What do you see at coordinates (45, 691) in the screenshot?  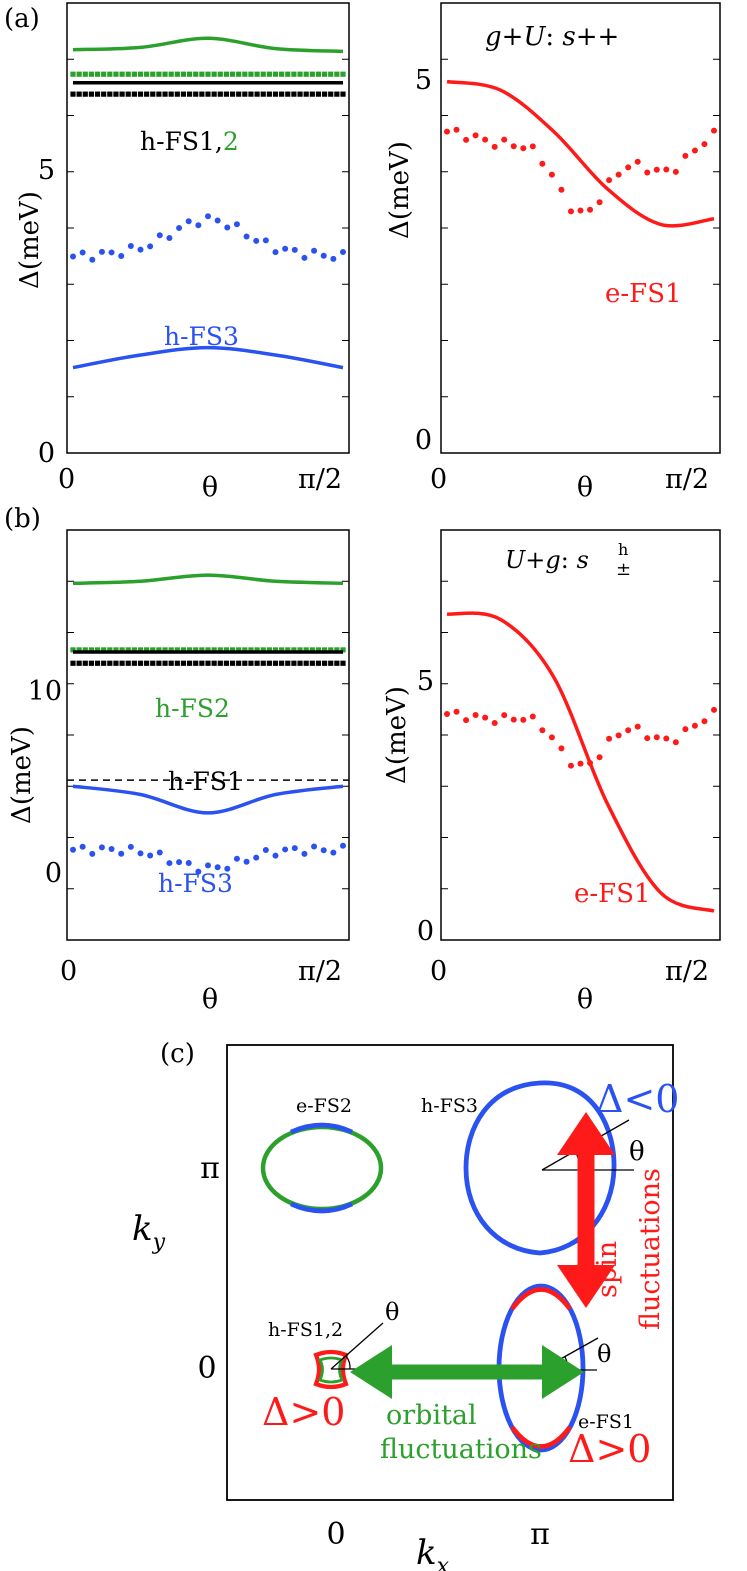 I see `y-tick-label: 10` at bounding box center [45, 691].